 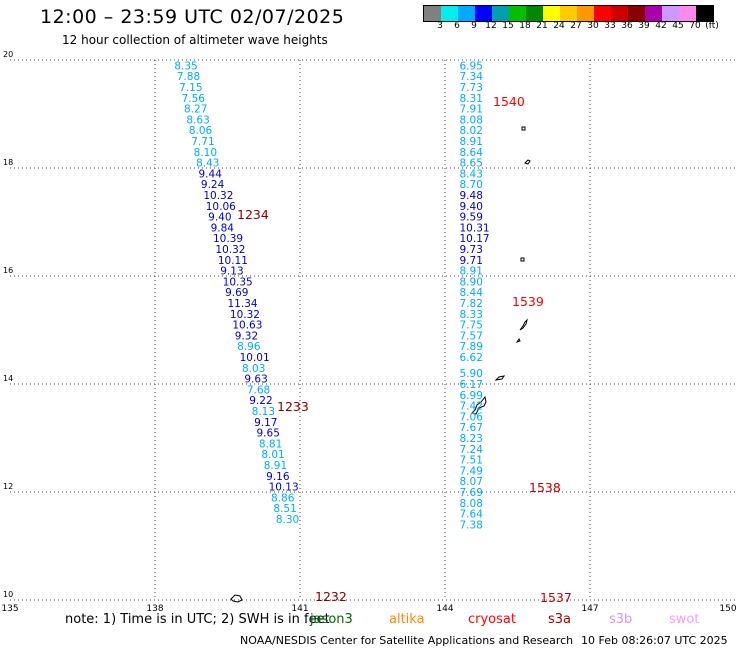 I want to click on wave-height-value: 9.32, so click(x=246, y=336).